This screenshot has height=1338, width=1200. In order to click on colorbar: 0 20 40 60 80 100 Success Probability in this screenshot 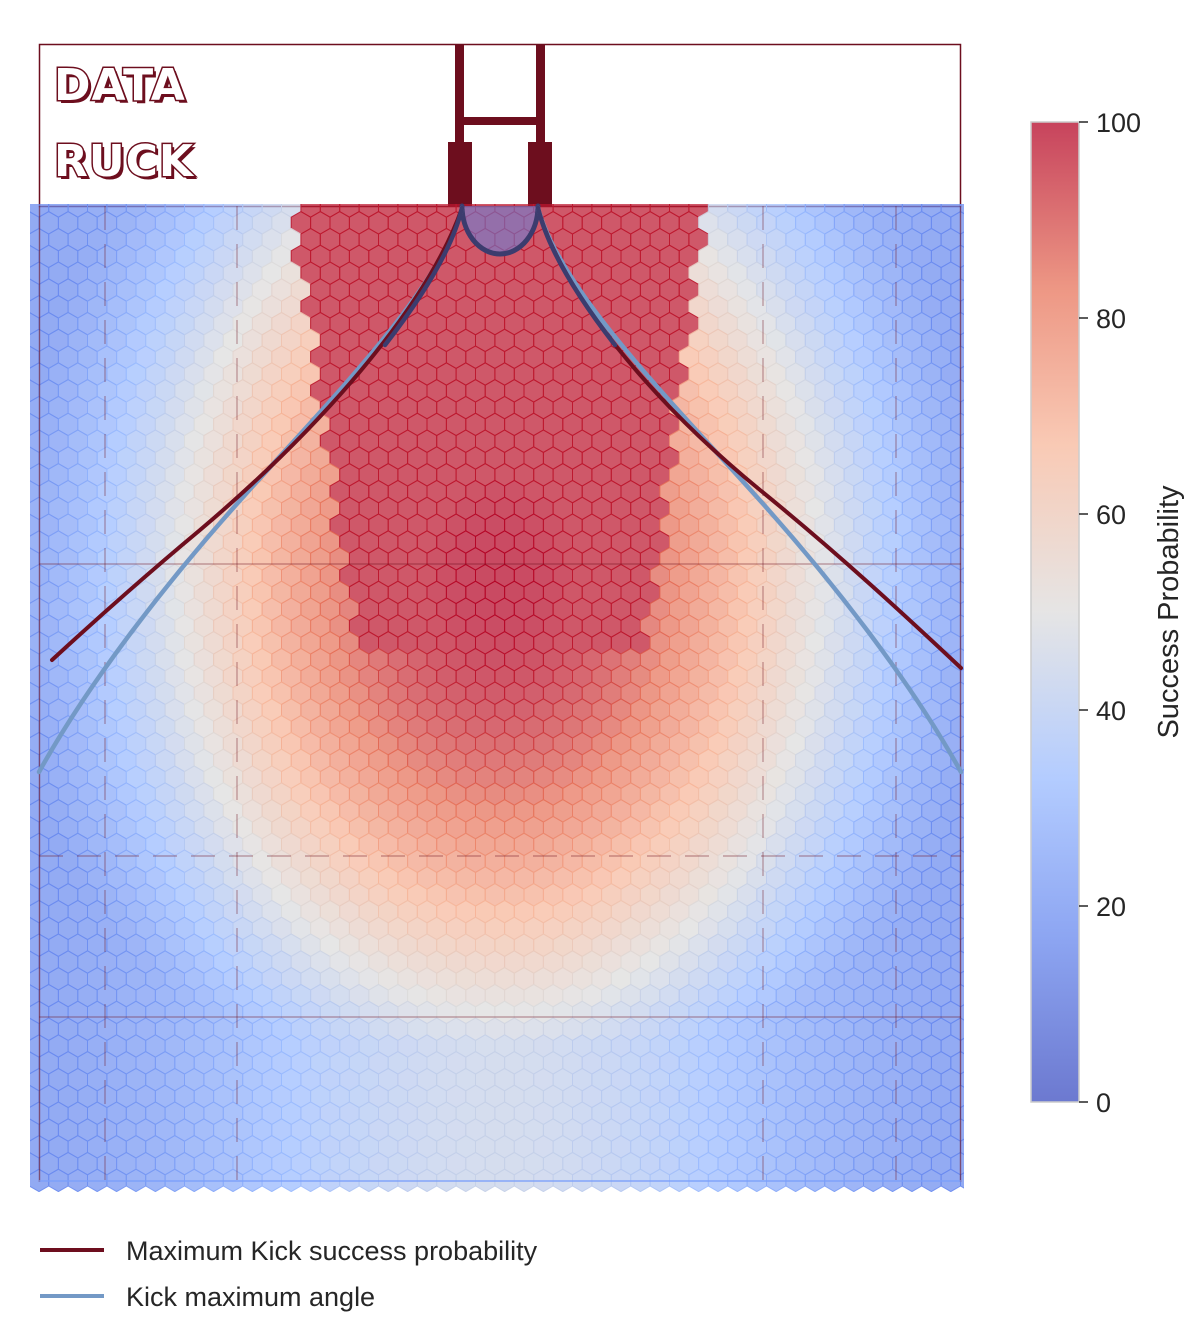, I will do `click(1107, 613)`.